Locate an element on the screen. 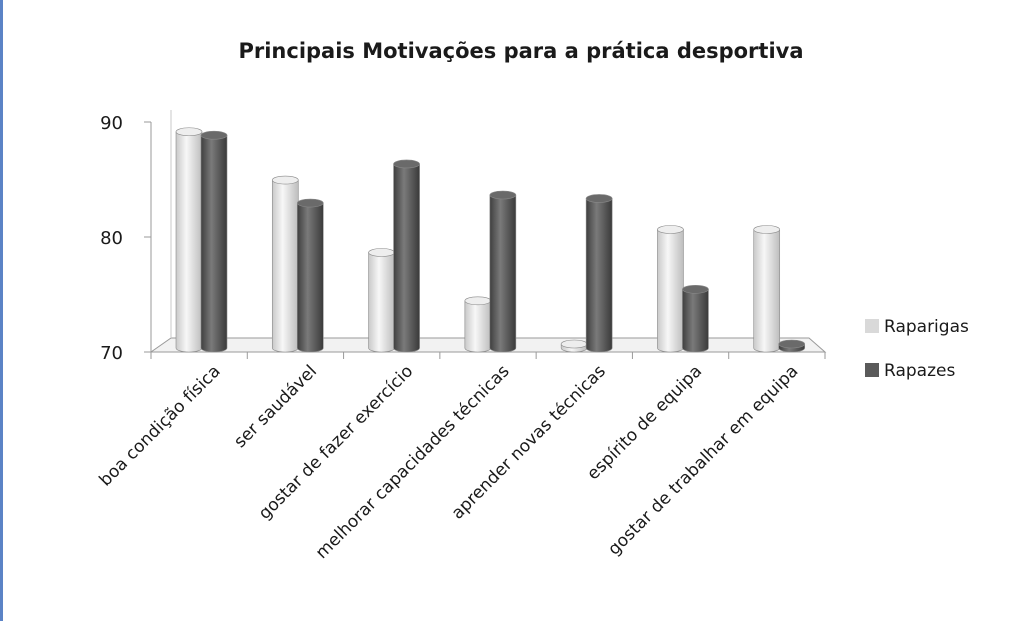  x-label-gostar-de-fazer-exercicio: gostar de fazer exercício is located at coordinates (336, 442).